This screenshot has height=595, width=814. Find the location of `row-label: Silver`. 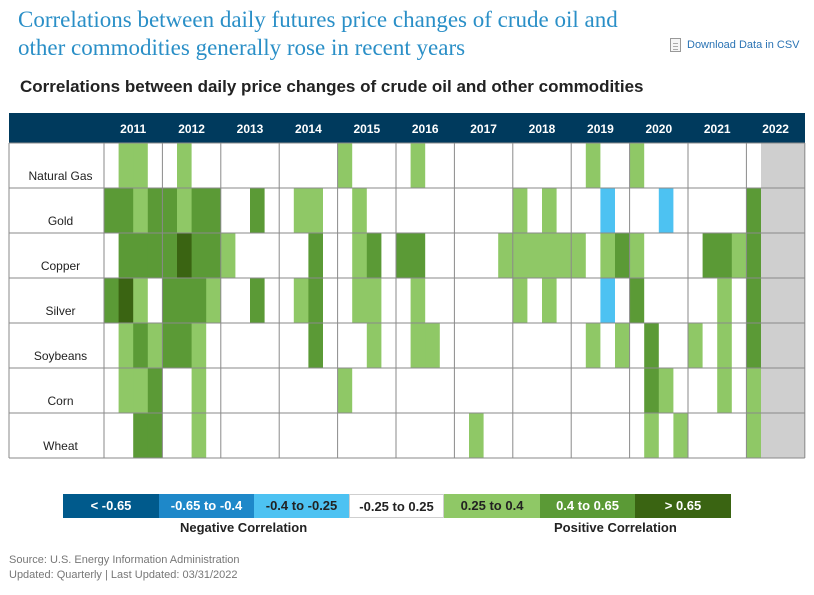

row-label: Silver is located at coordinates (60, 311).